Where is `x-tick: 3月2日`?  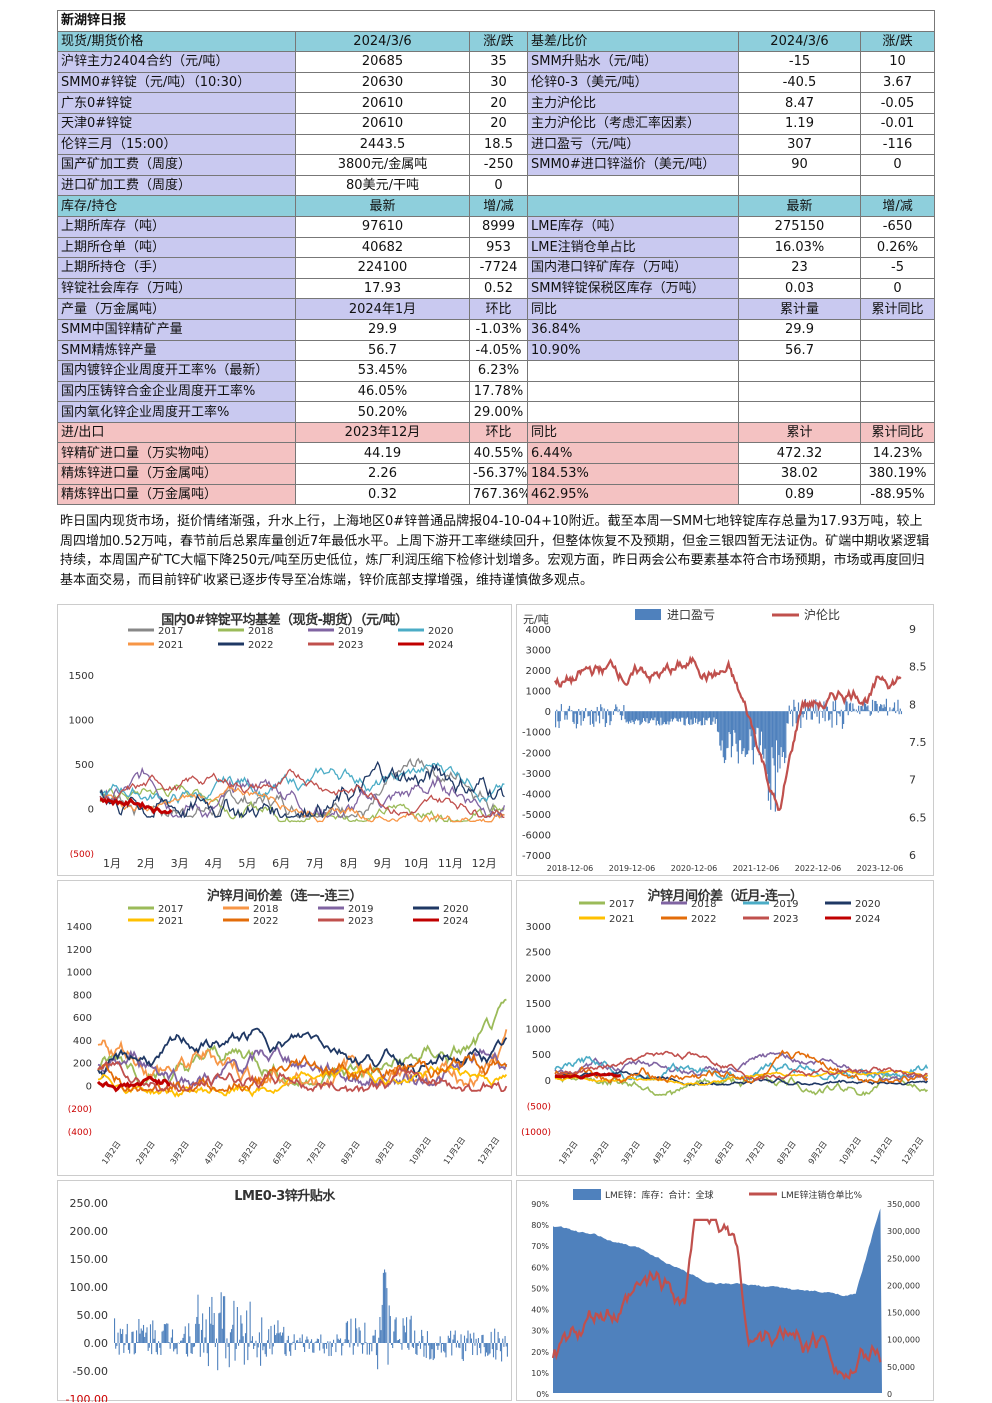 x-tick: 3月2日 is located at coordinates (631, 1153).